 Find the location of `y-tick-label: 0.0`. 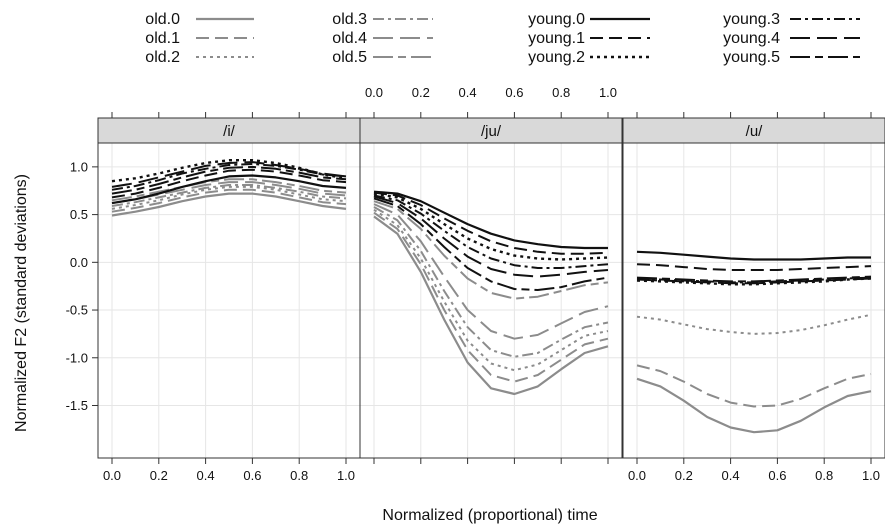

y-tick-label: 0.0 is located at coordinates (79, 262).